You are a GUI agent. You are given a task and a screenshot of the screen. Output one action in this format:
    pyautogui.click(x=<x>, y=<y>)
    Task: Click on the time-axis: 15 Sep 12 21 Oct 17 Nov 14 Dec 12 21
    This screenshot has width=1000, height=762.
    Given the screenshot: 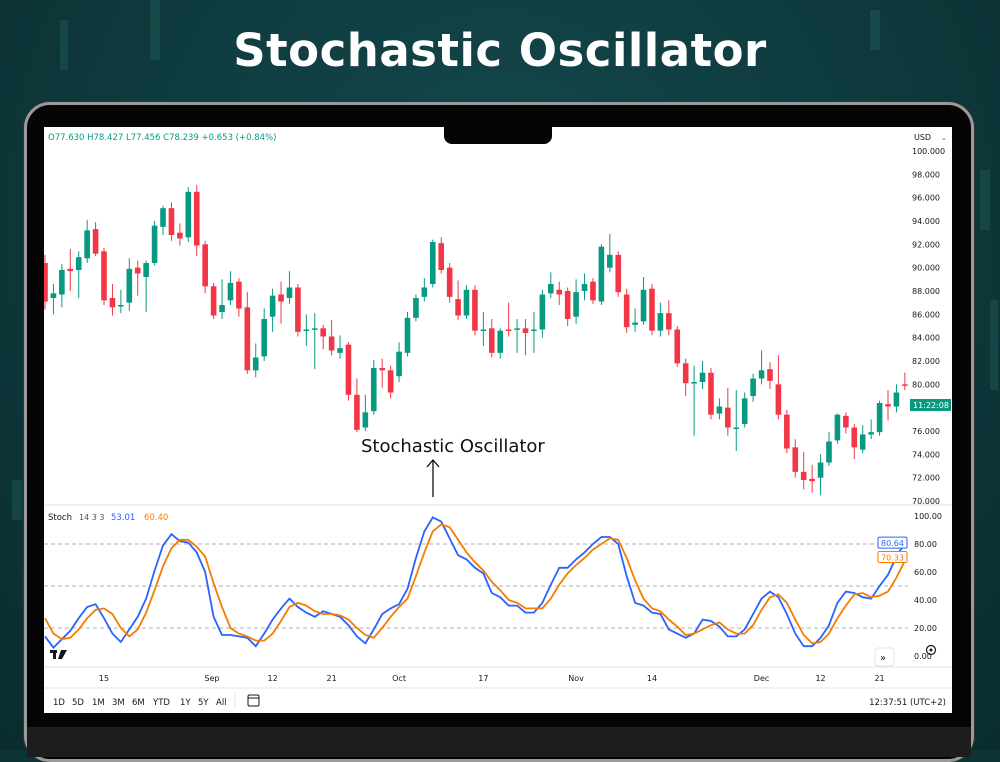 What is the action you would take?
    pyautogui.click(x=492, y=678)
    